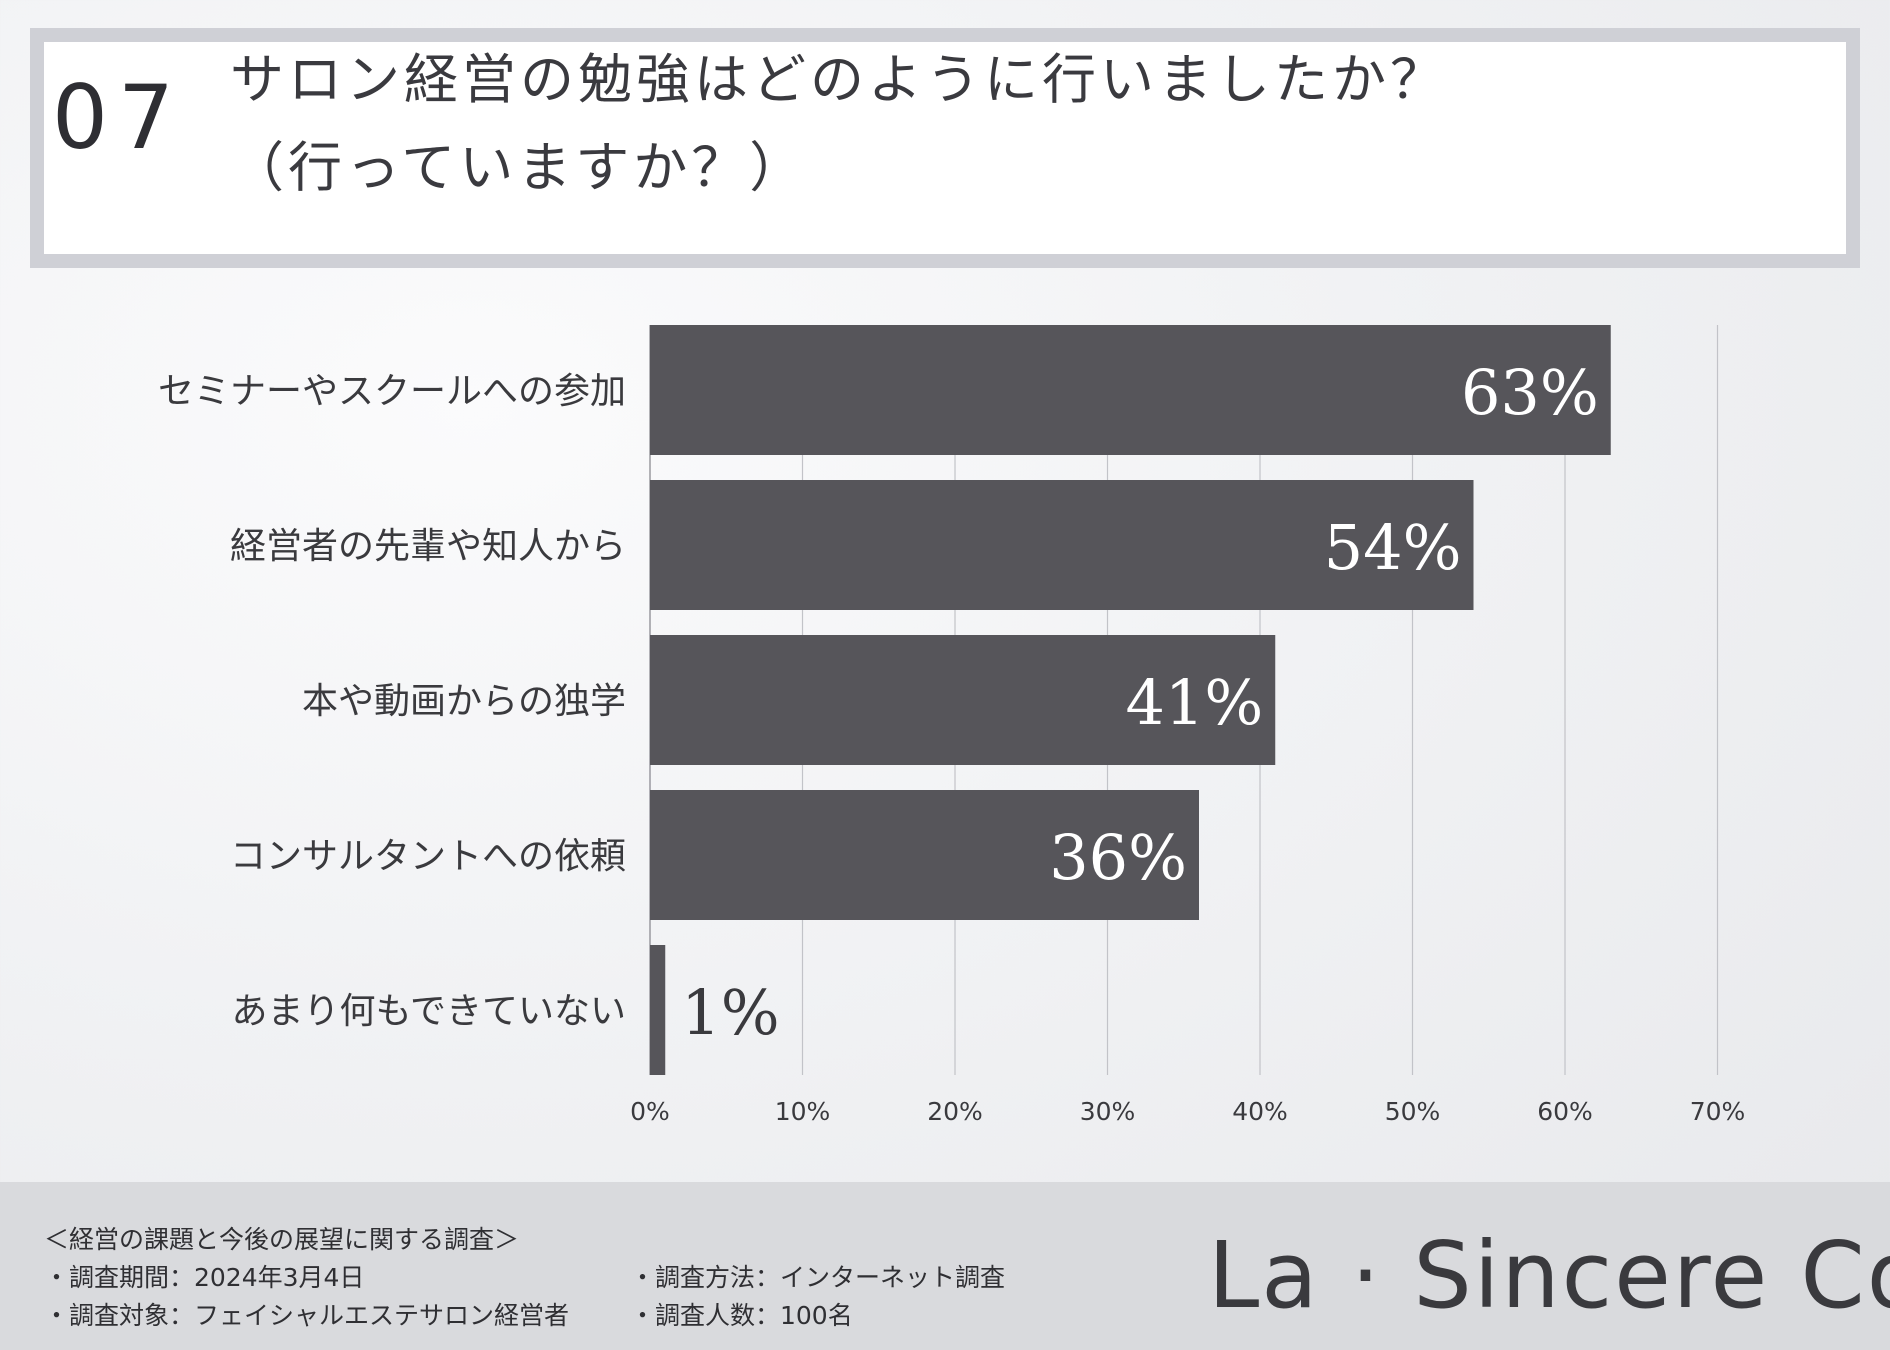 The image size is (1890, 1350). What do you see at coordinates (839, 124) in the screenshot?
I see `question-title: サロン経営の勉強はどのように行いましたか？ （行っていますか？）` at bounding box center [839, 124].